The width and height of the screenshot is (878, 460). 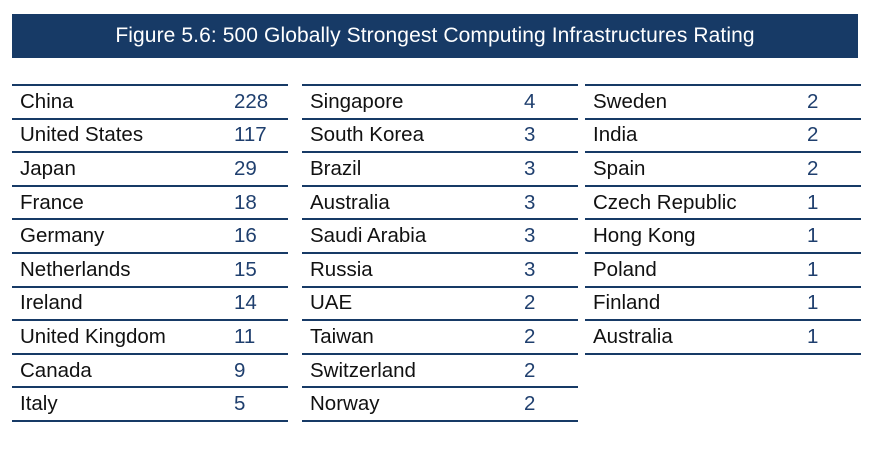 I want to click on country-count: 29, so click(x=245, y=168).